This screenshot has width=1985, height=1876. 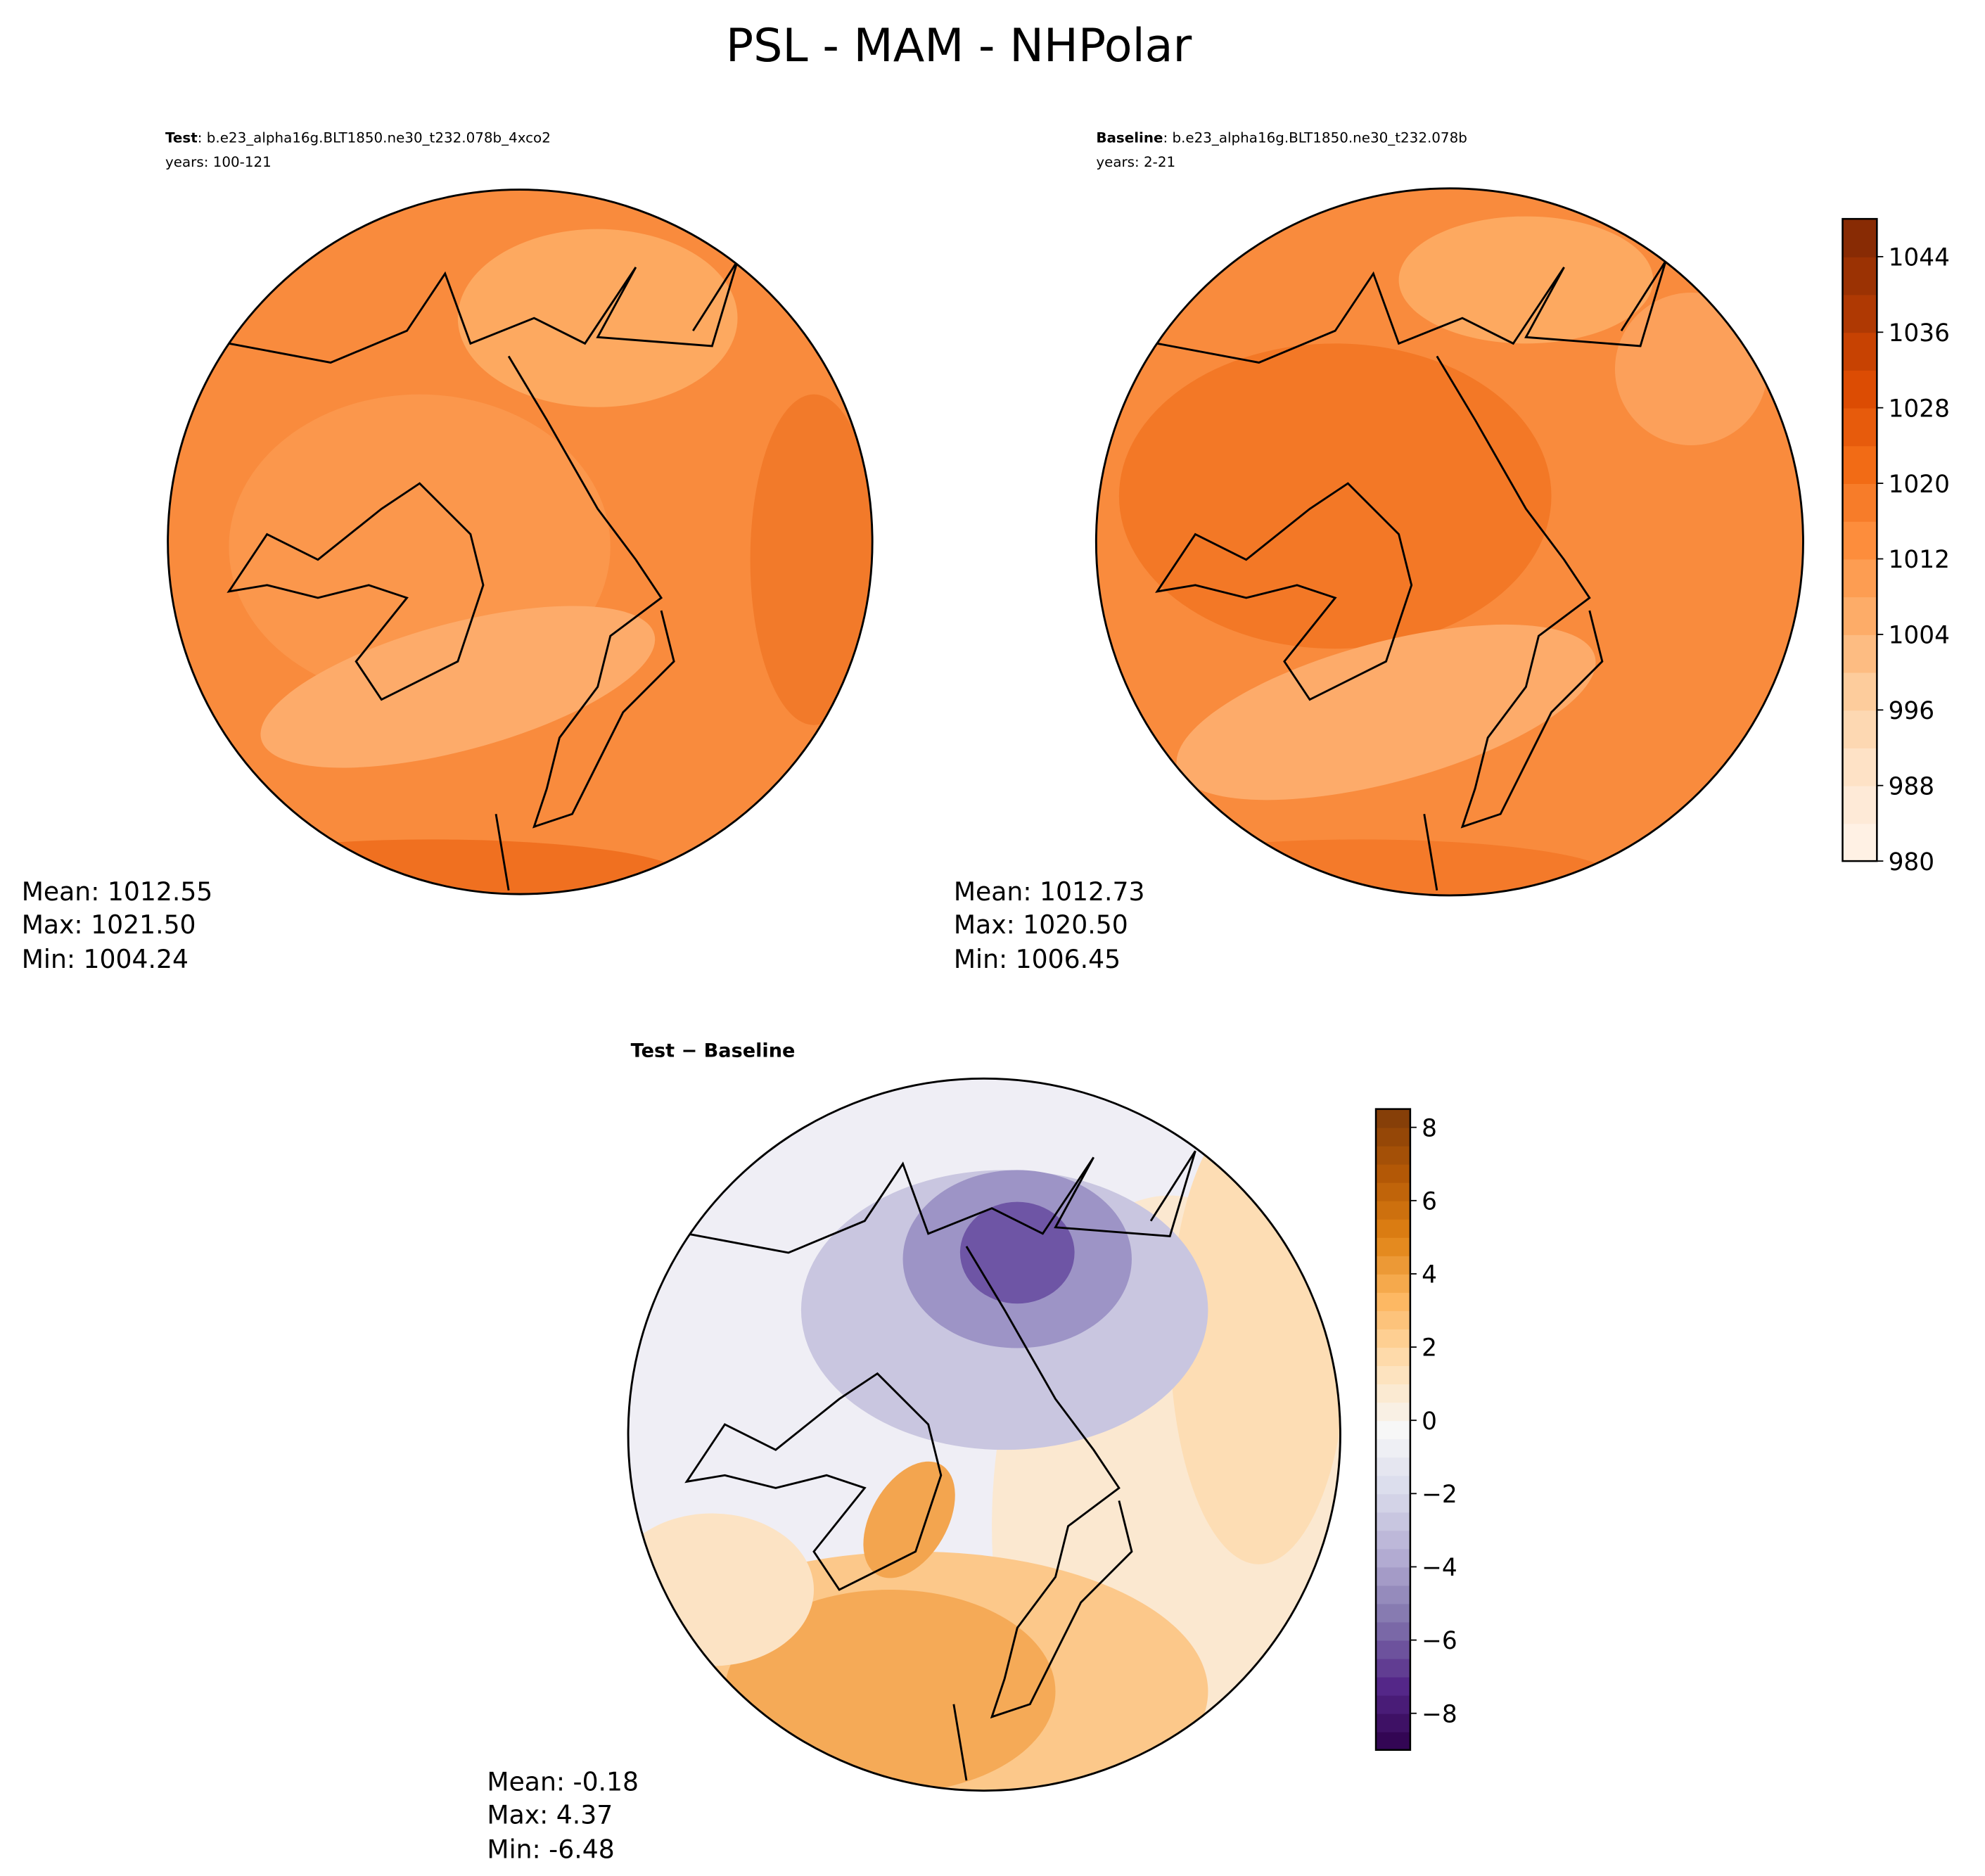 What do you see at coordinates (563, 1782) in the screenshot?
I see `stat: Mean: -0.18` at bounding box center [563, 1782].